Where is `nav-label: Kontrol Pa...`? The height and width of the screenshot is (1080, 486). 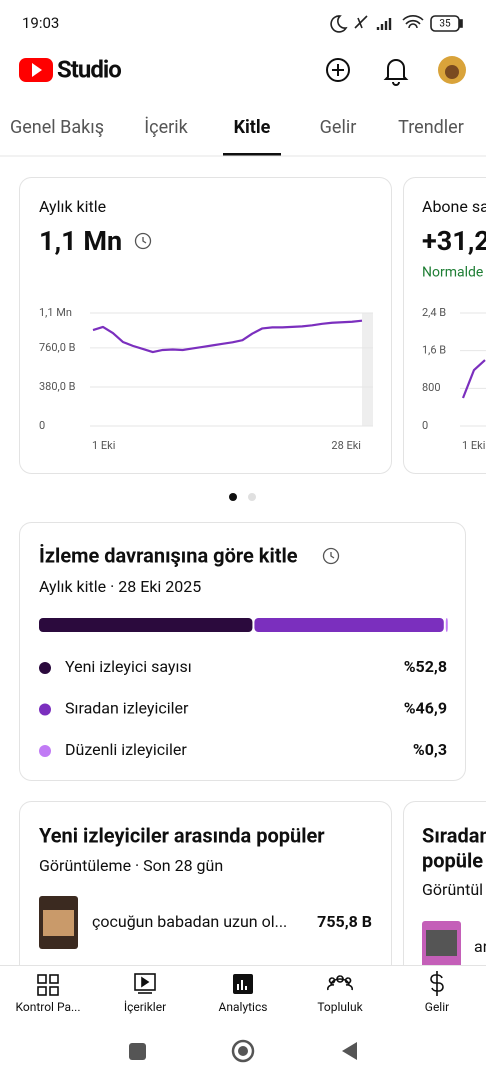
nav-label: Kontrol Pa... is located at coordinates (48, 1007).